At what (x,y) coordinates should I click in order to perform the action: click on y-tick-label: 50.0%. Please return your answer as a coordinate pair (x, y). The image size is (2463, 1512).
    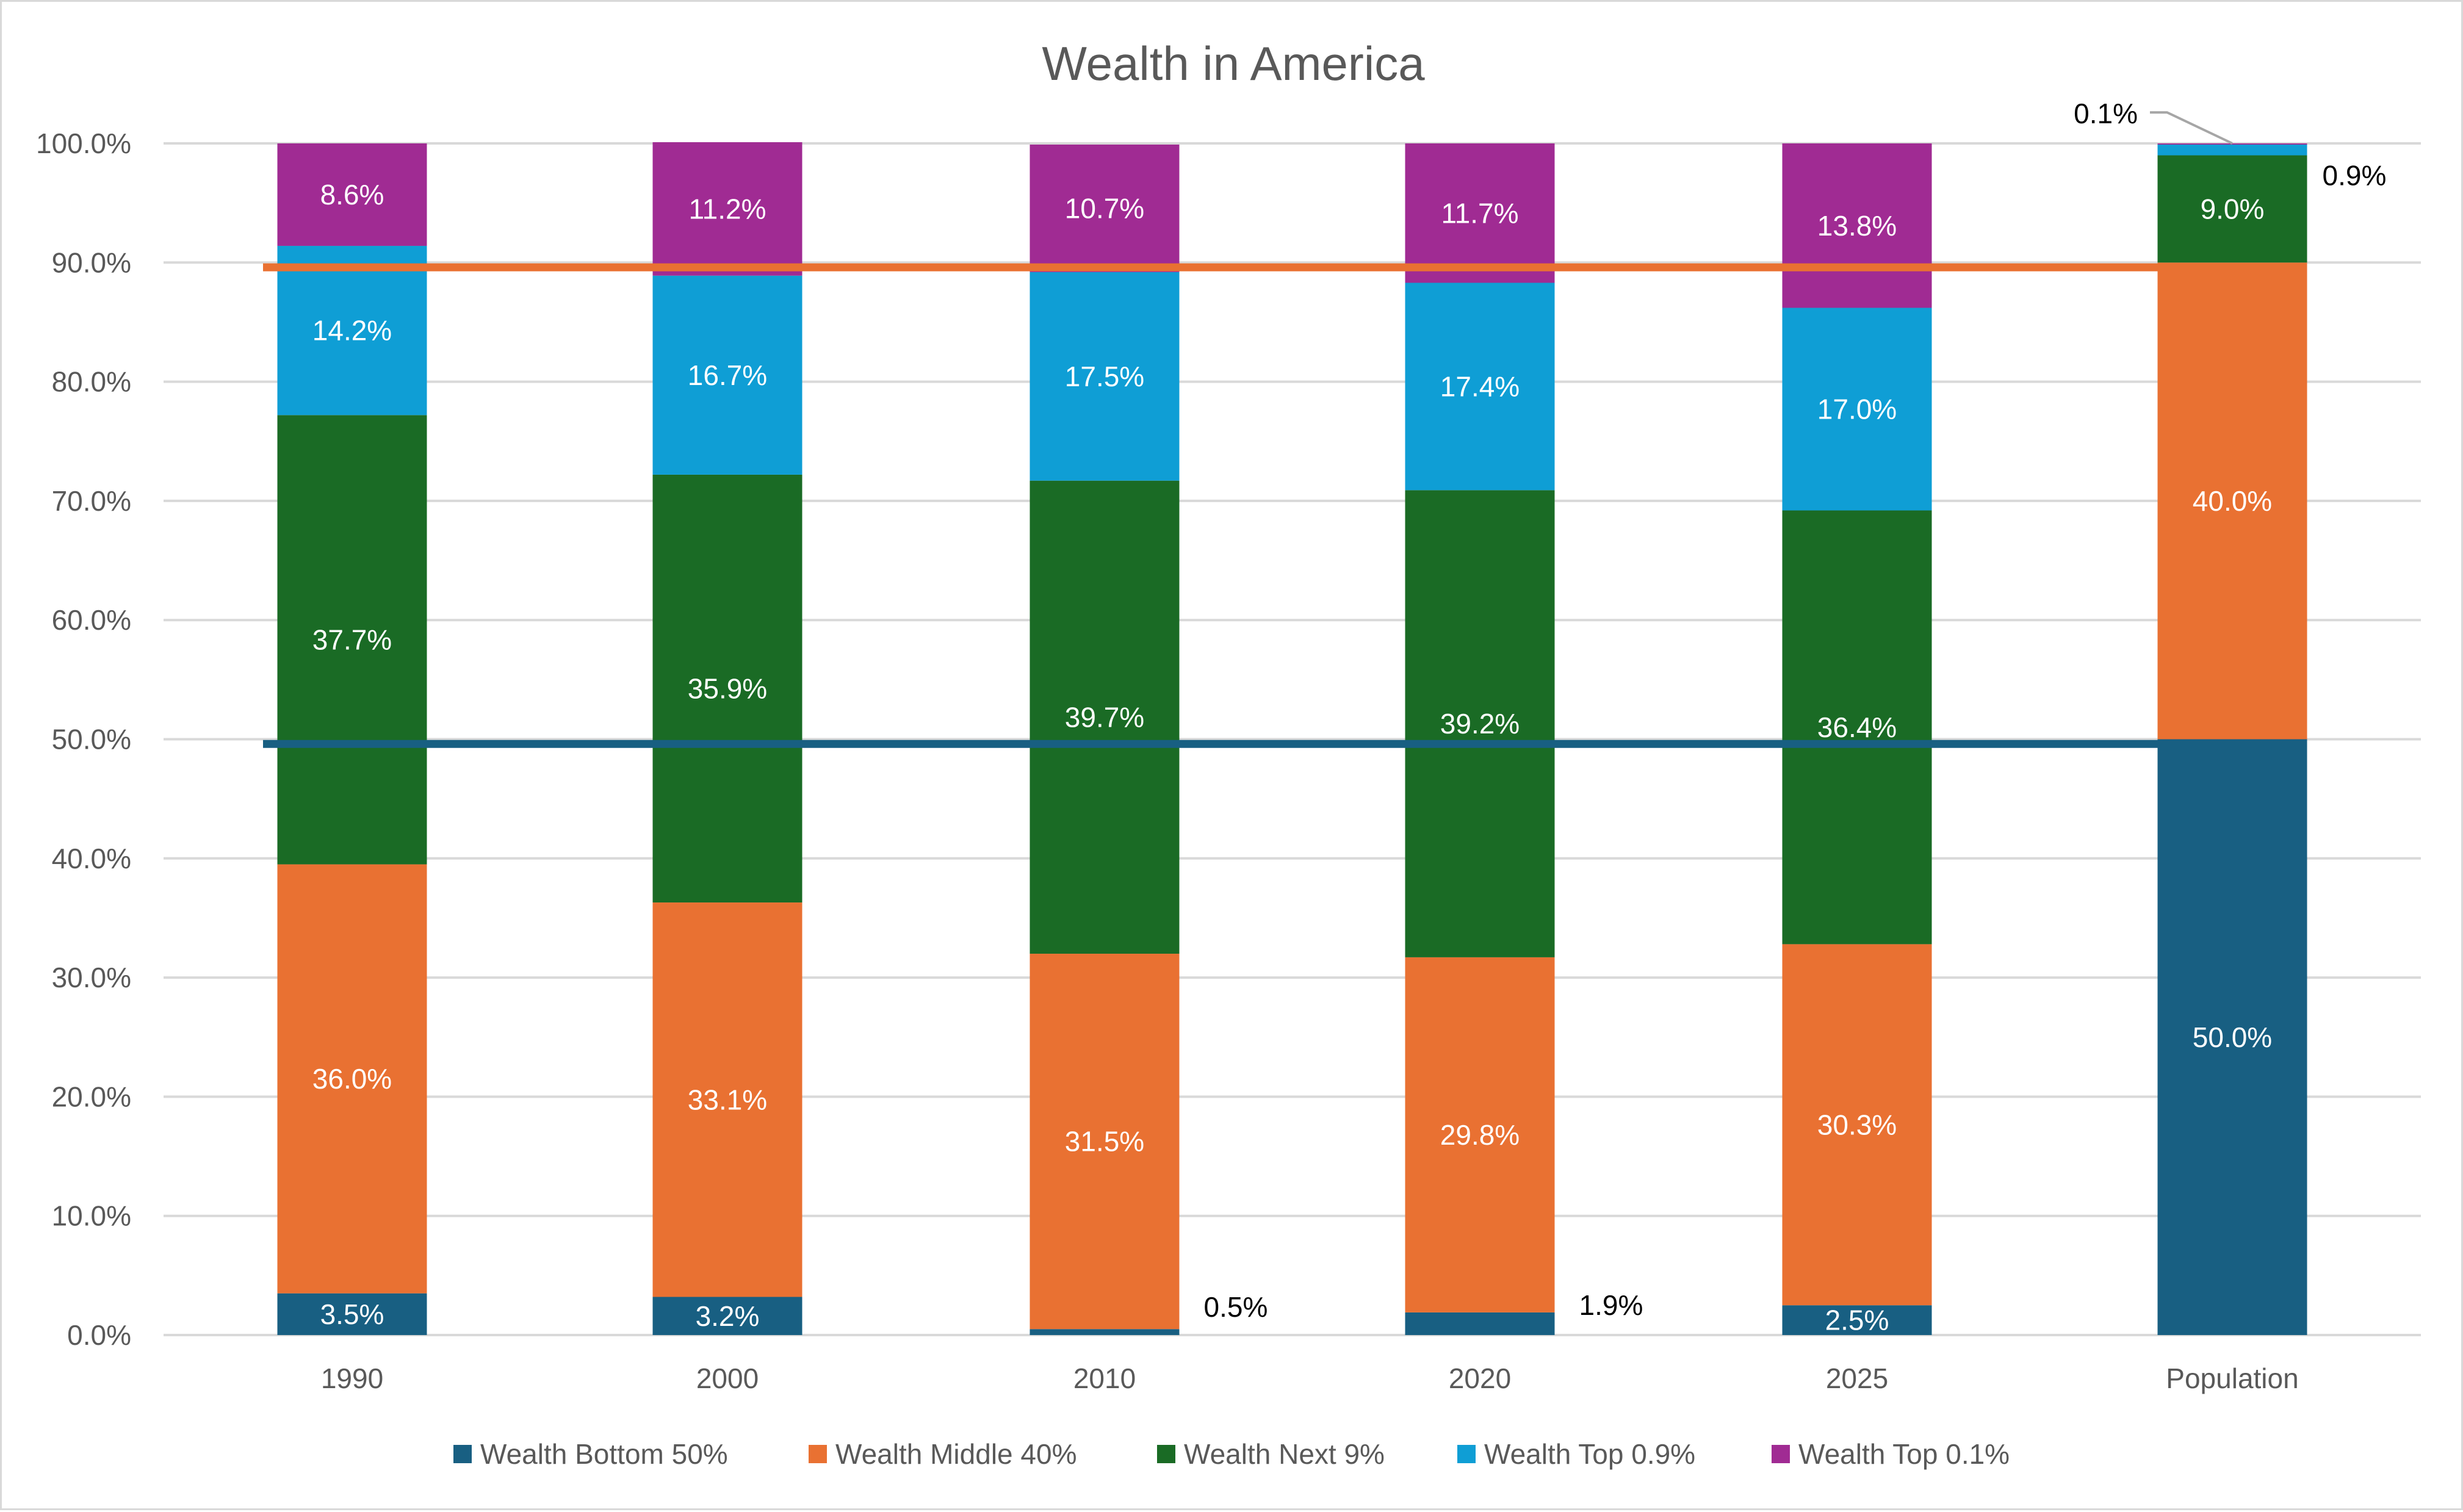
    Looking at the image, I should click on (91, 739).